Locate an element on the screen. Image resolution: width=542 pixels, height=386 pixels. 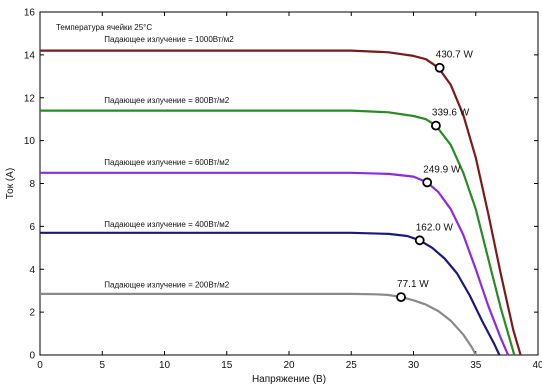
y-axis-title: Ток (А) is located at coordinates (10, 183).